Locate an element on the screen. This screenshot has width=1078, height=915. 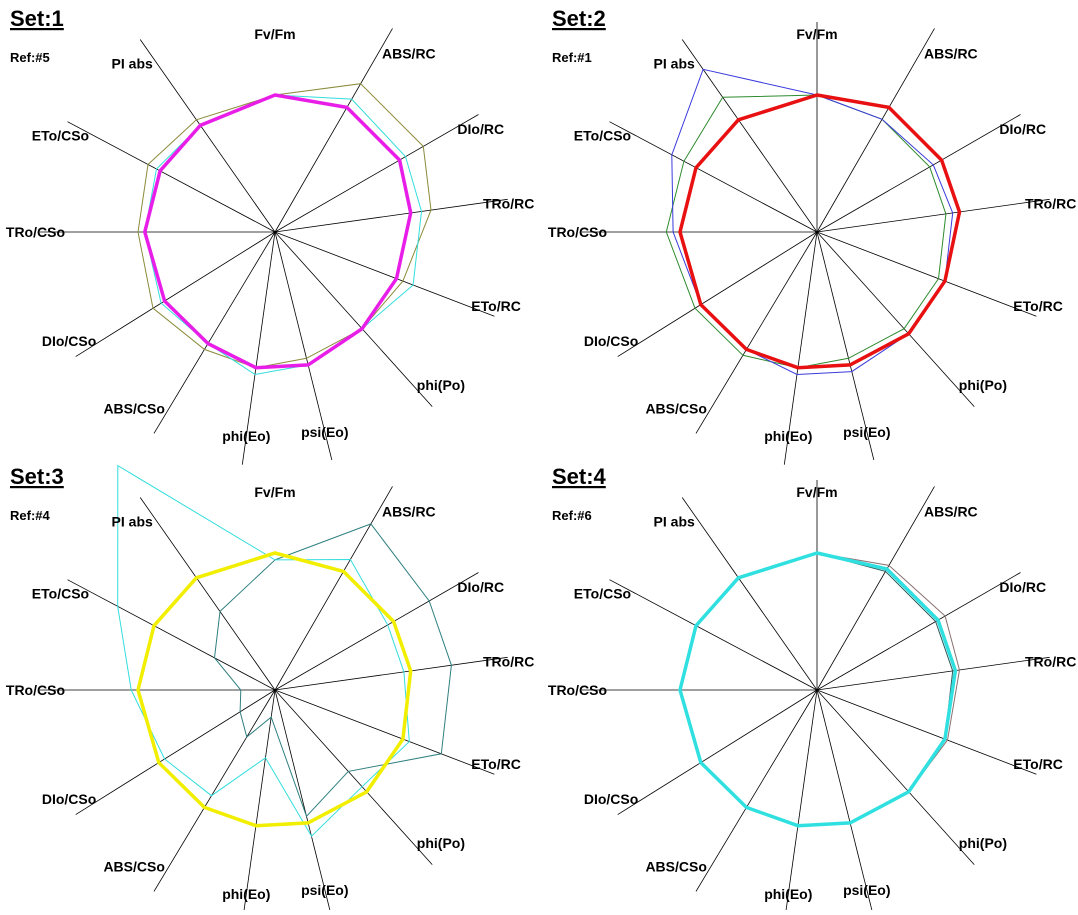
set-title: Set:3 is located at coordinates (37, 476).